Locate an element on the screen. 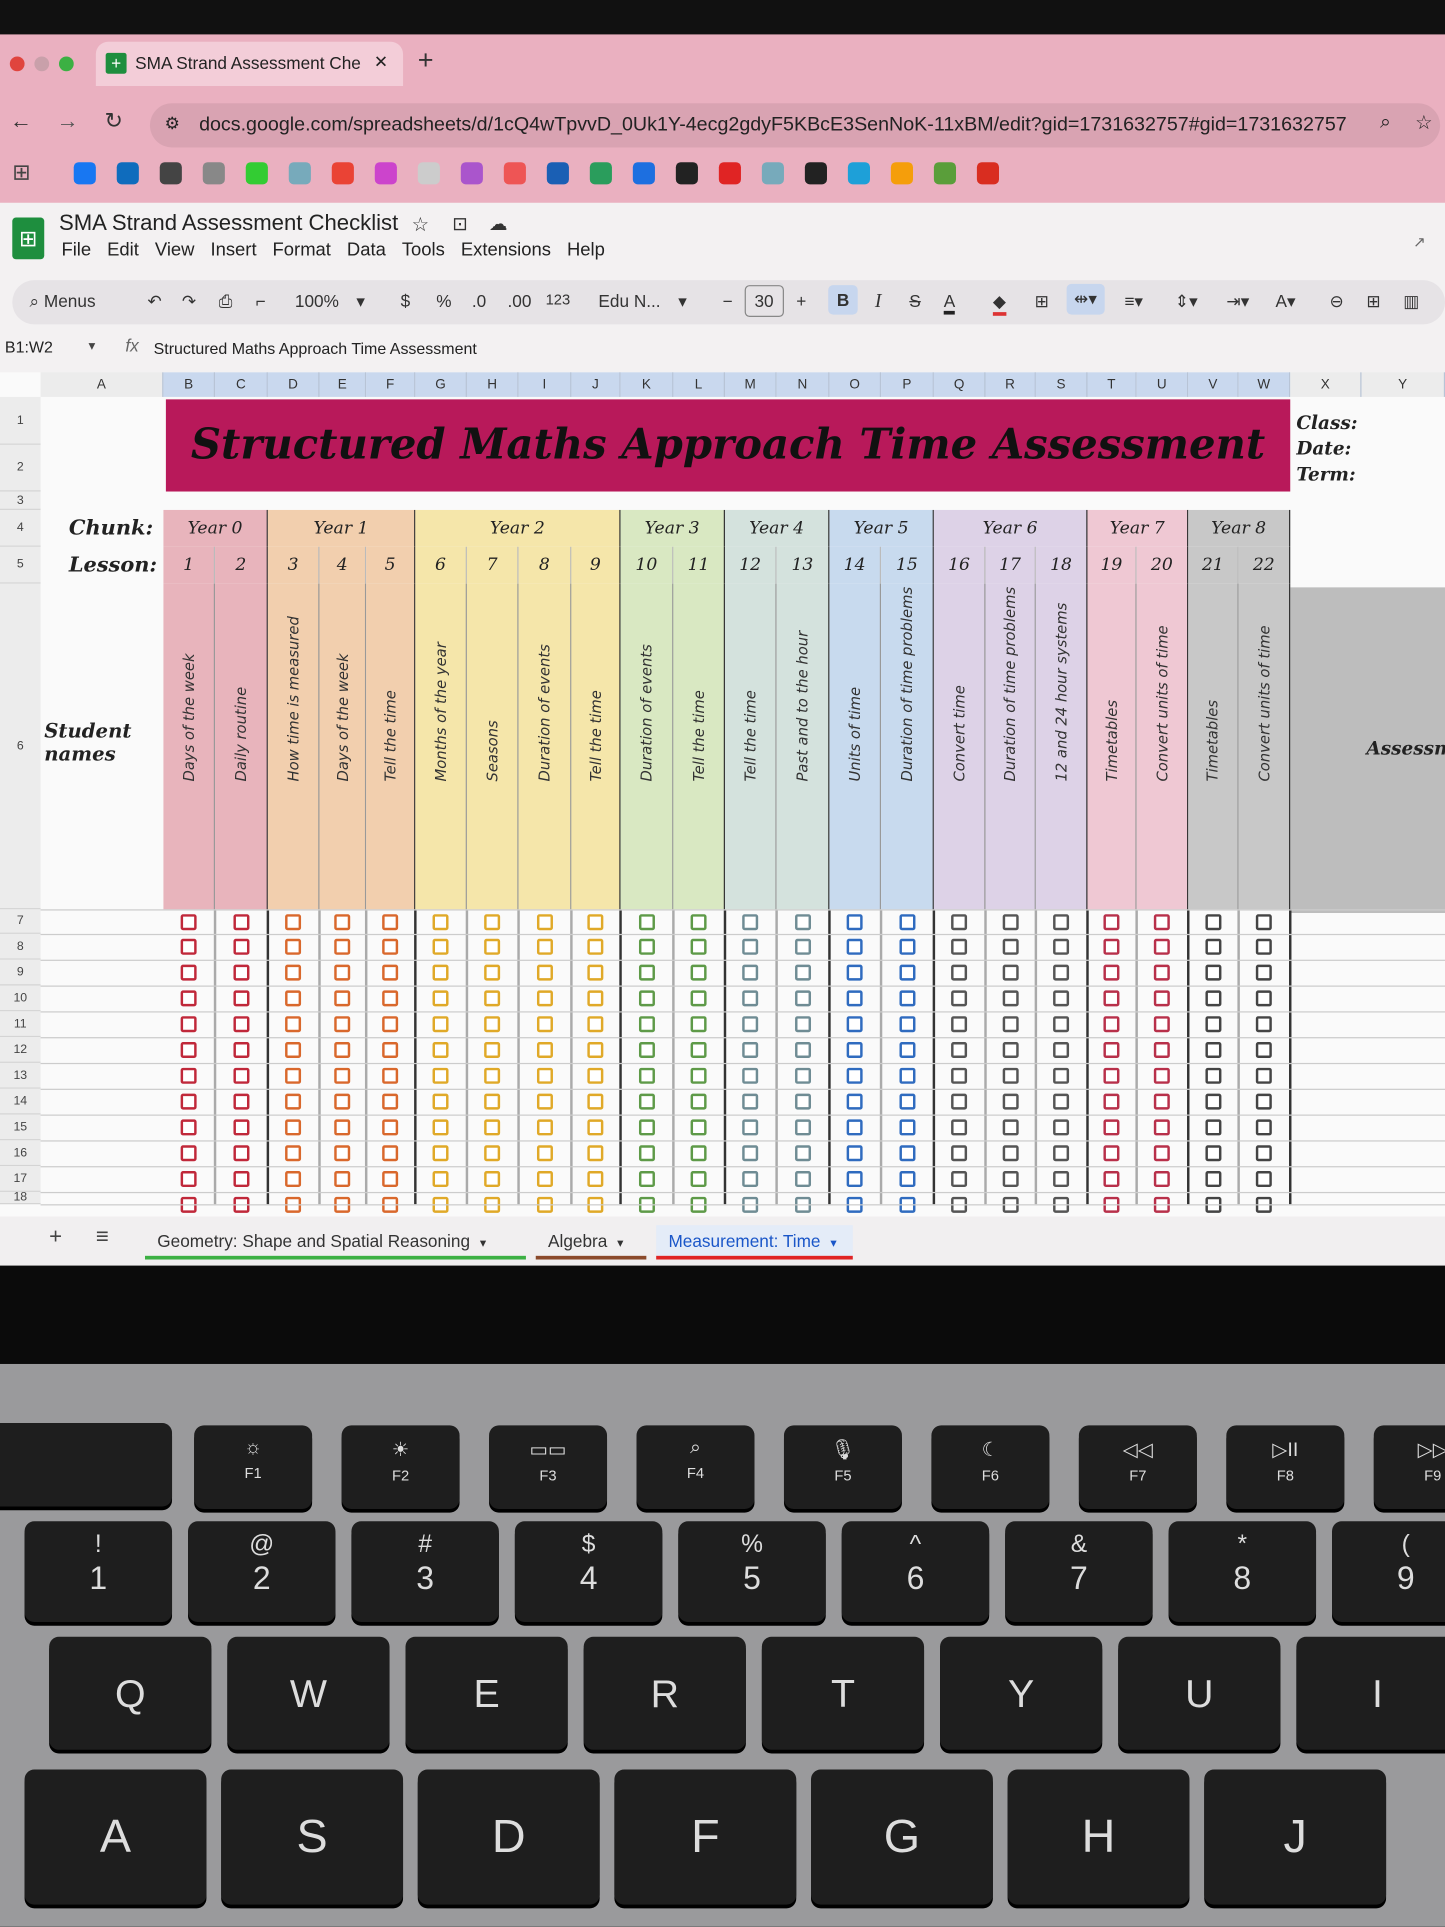 Image resolution: width=1445 pixels, height=1927 pixels. text-wrap-icon: ⇥▾ is located at coordinates (1238, 301).